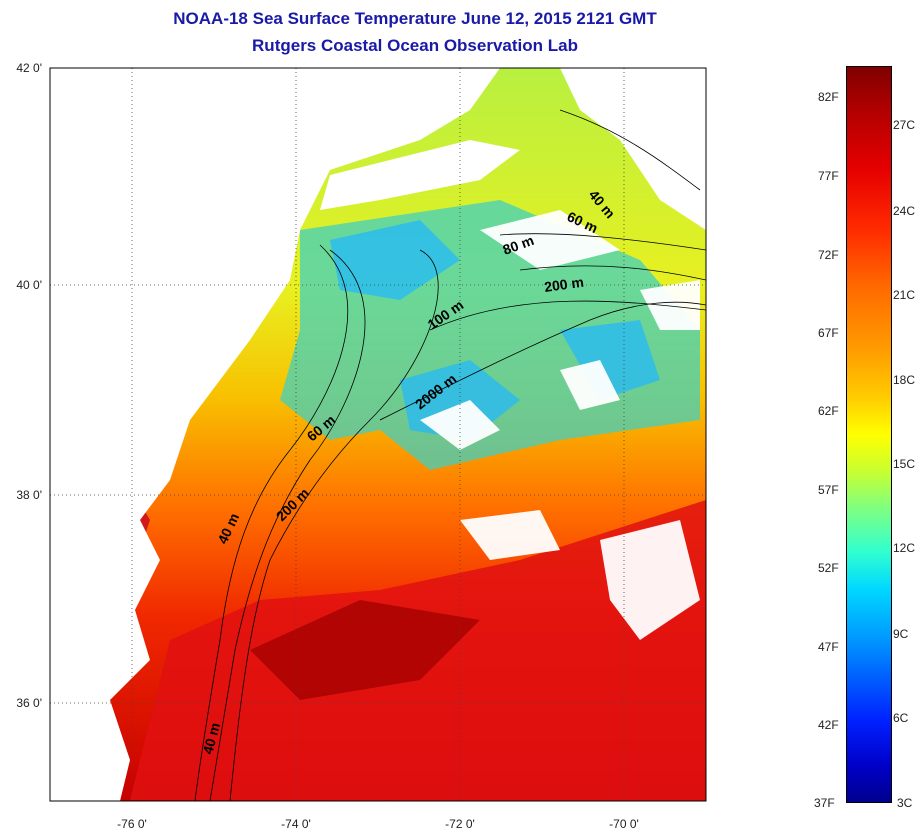  Describe the element at coordinates (29, 285) in the screenshot. I see `lat-tick-label: 40 0'` at that location.